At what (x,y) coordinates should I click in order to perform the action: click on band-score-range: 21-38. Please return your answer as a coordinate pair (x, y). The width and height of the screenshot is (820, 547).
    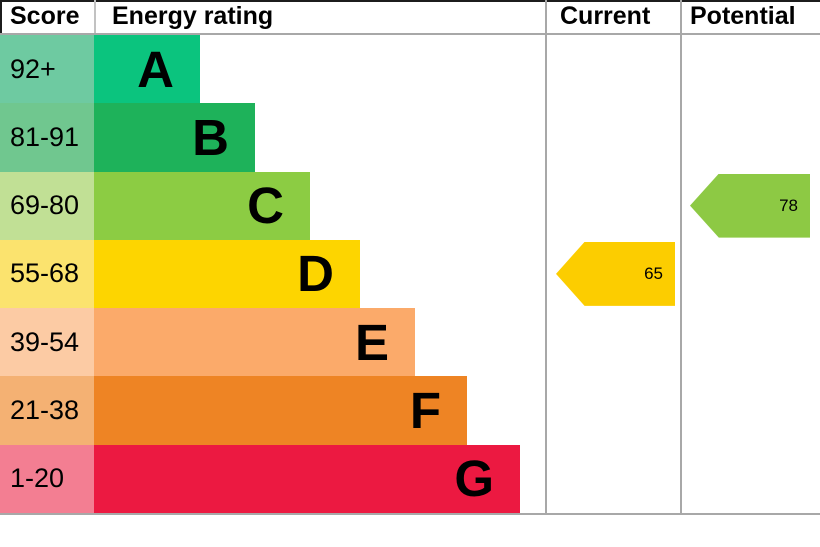
    Looking at the image, I should click on (47, 410).